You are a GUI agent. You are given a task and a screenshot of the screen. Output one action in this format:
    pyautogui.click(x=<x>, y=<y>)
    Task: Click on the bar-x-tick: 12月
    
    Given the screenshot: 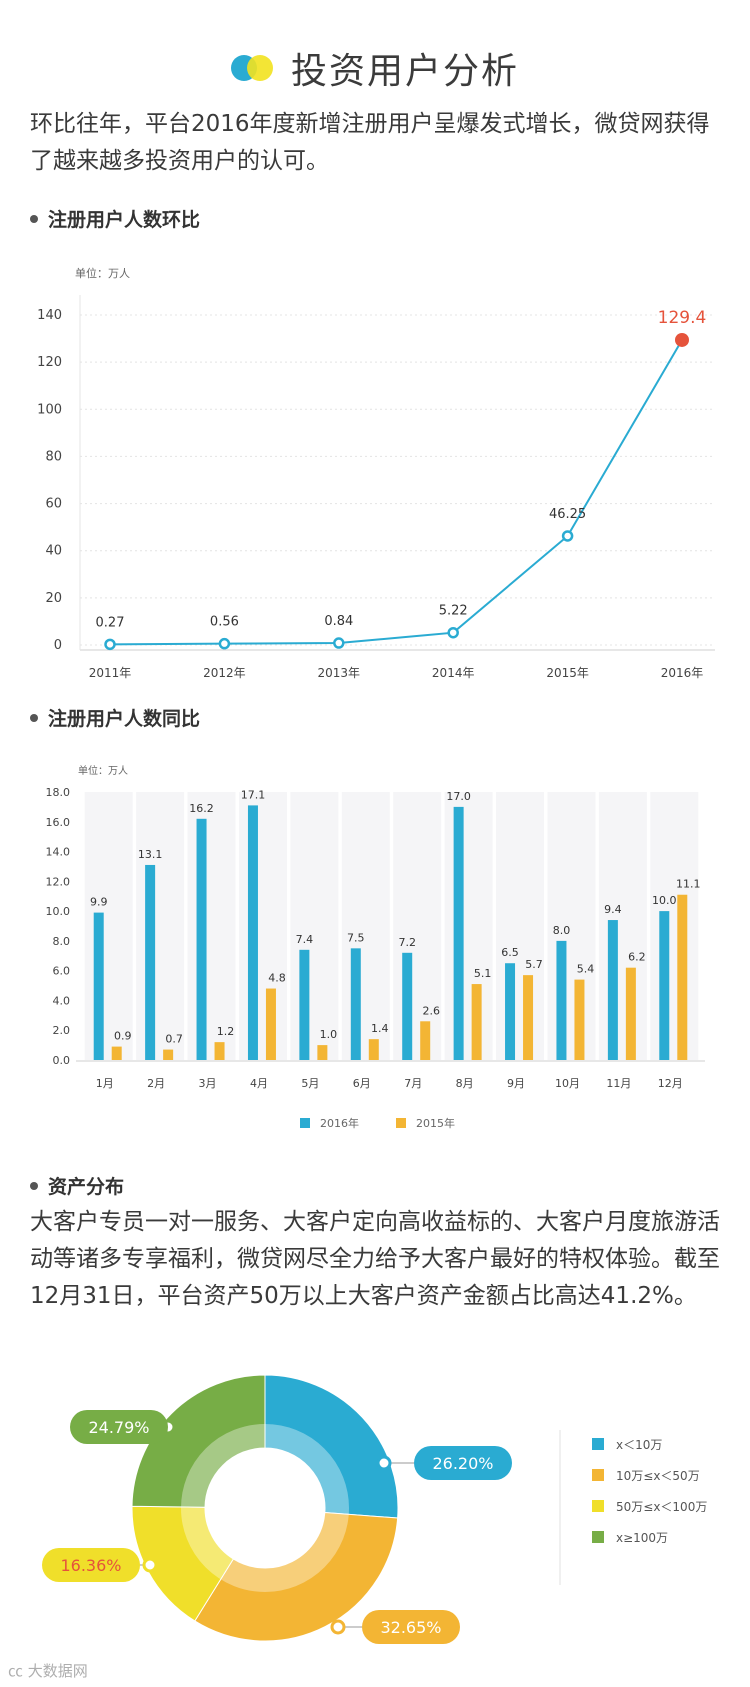 What is the action you would take?
    pyautogui.click(x=670, y=1083)
    